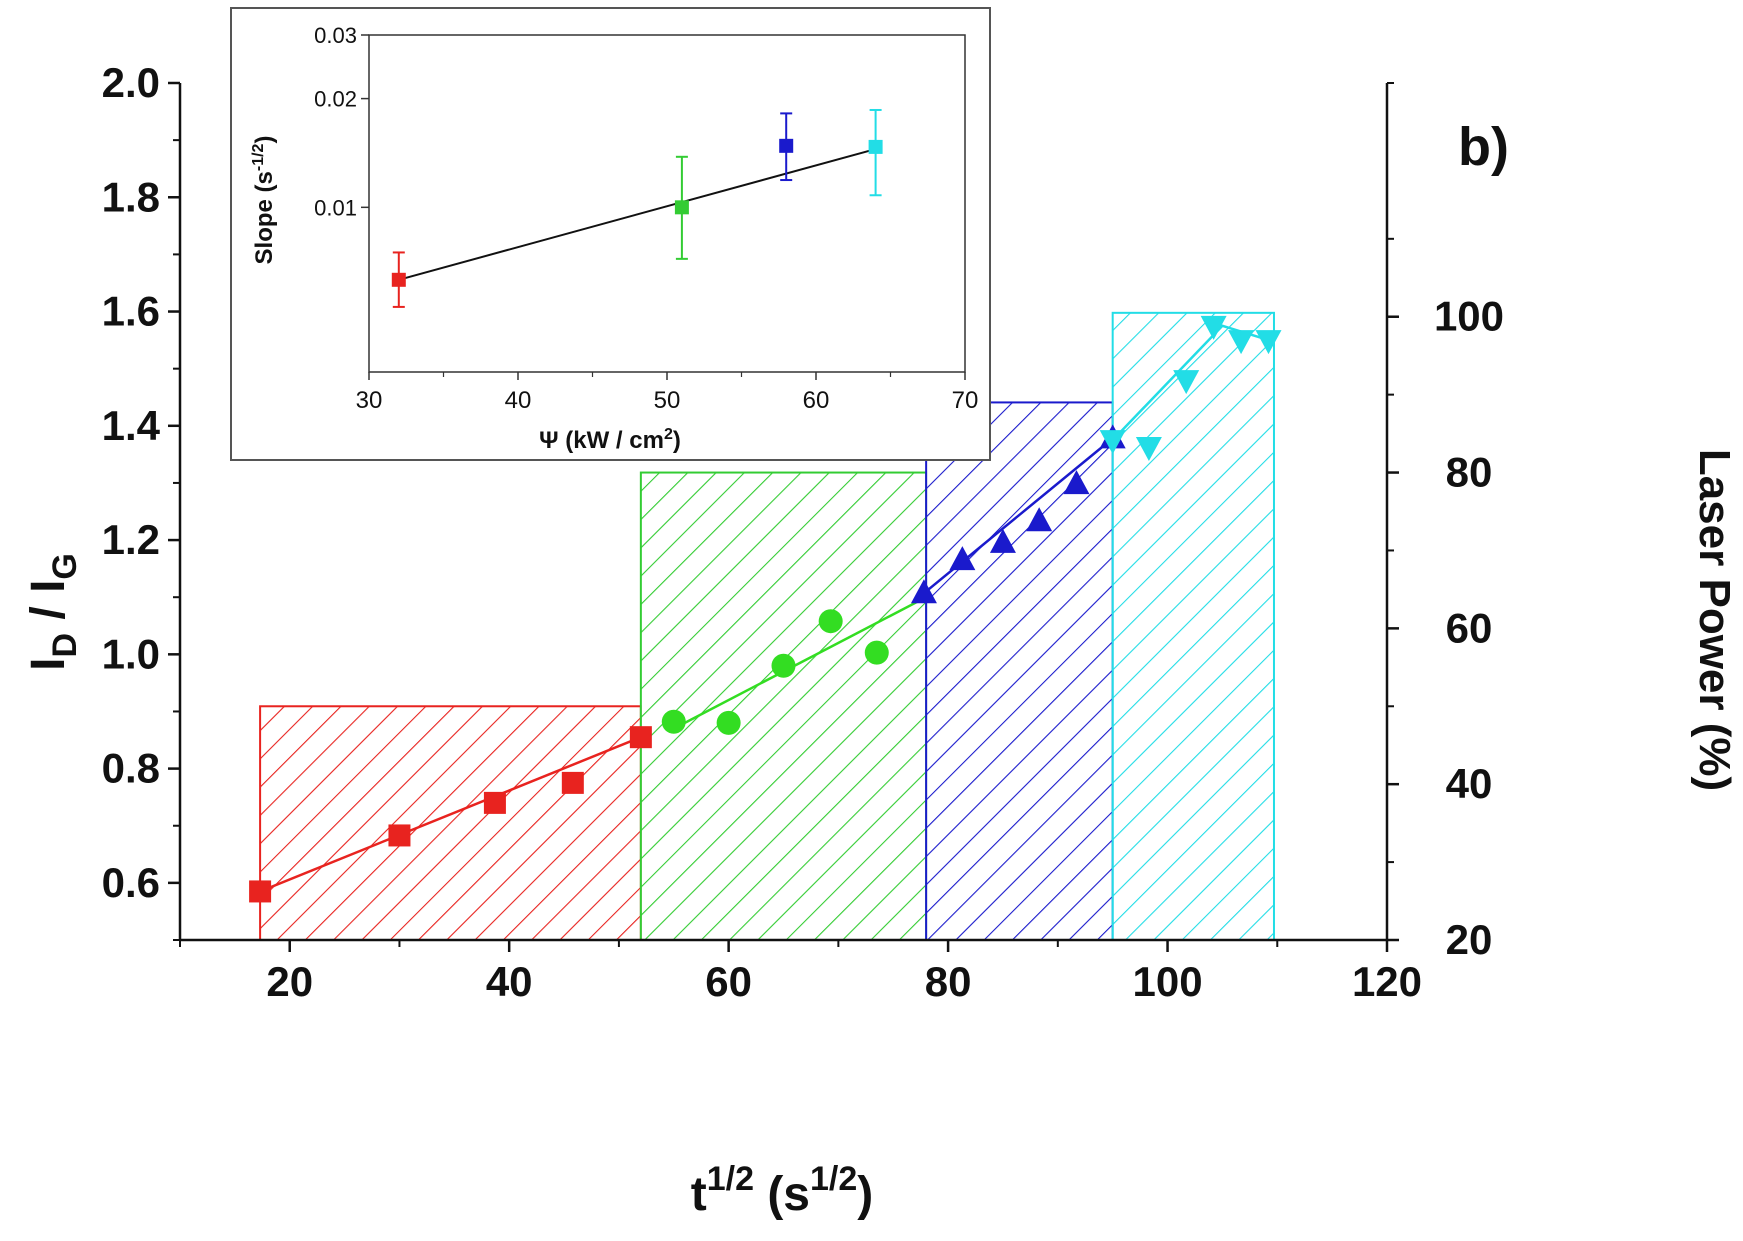  What do you see at coordinates (258, 157) in the screenshot?
I see `inset-y-axis-title-sup: -1/2` at bounding box center [258, 157].